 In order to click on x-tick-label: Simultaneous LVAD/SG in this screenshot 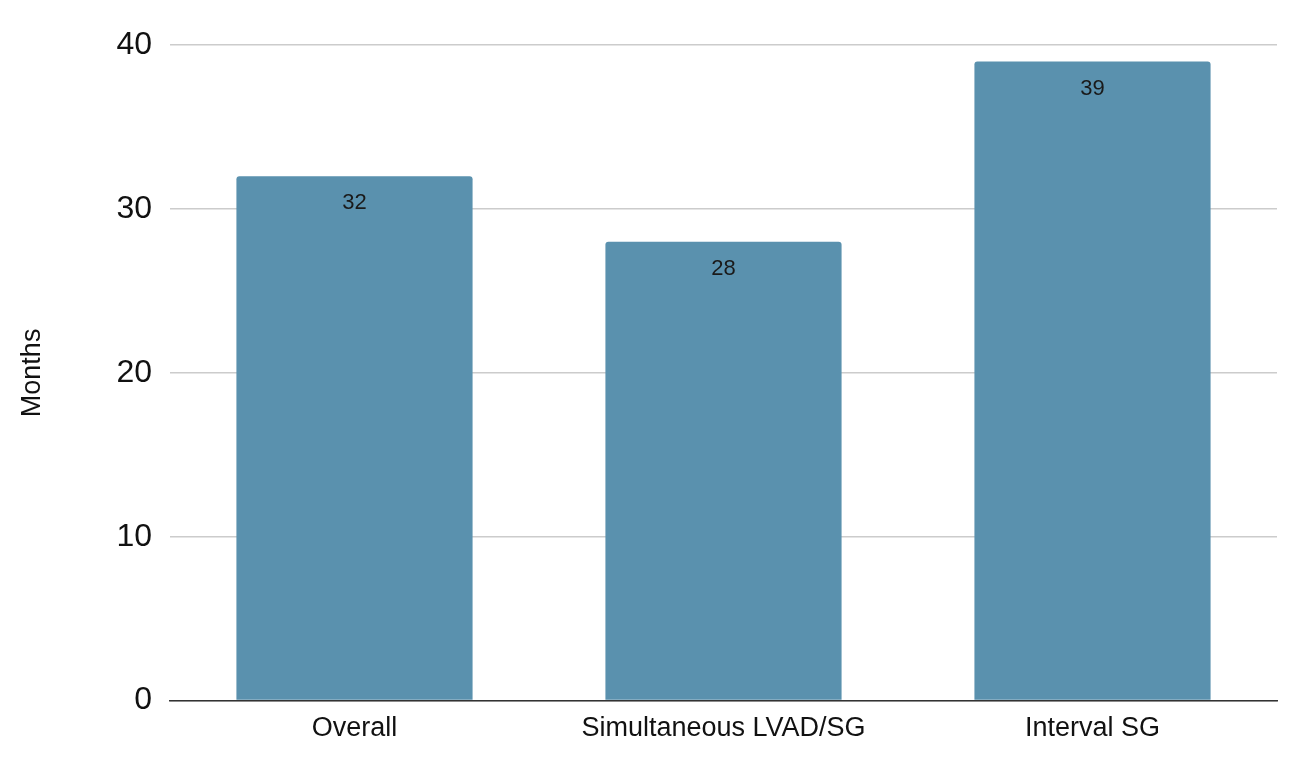, I will do `click(723, 727)`.